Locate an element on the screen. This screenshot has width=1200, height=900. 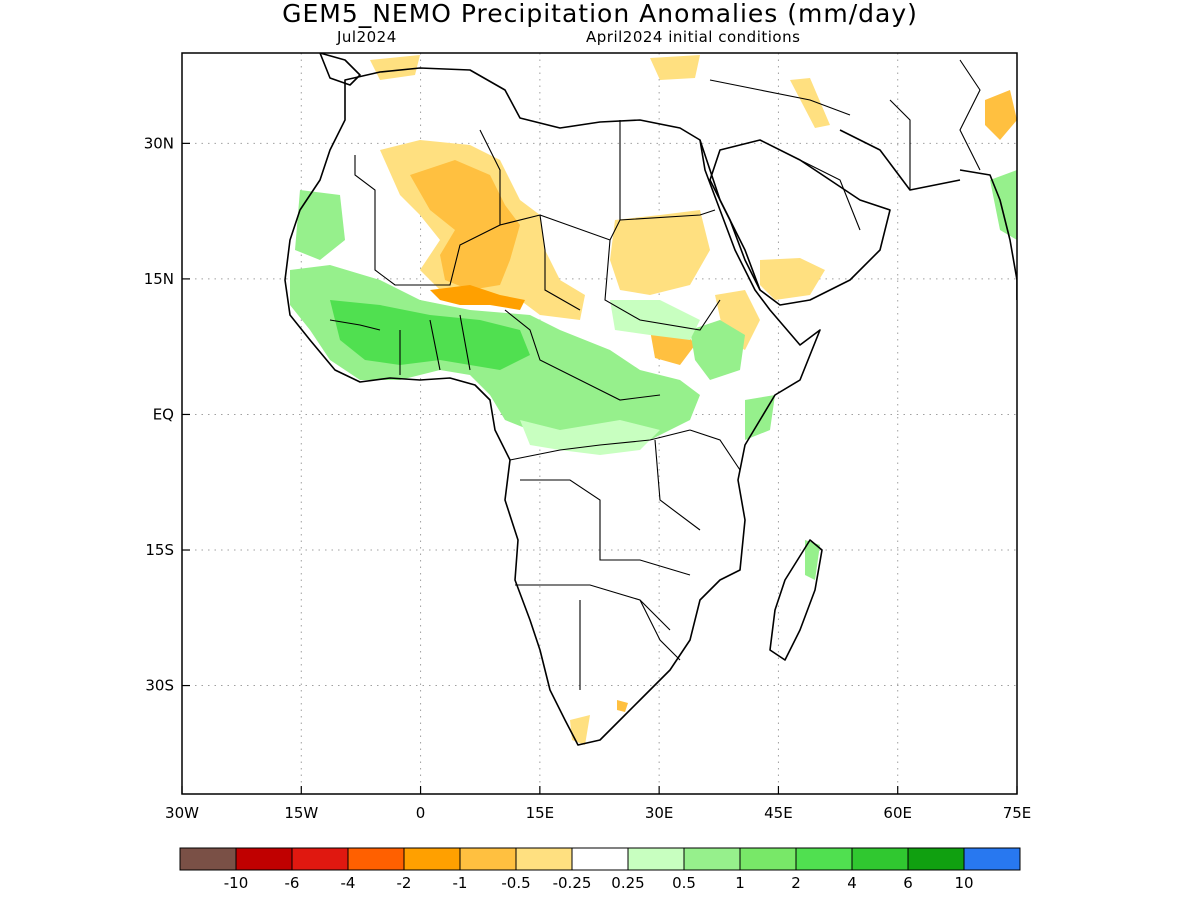
colorbar-label: -1 is located at coordinates (460, 883).